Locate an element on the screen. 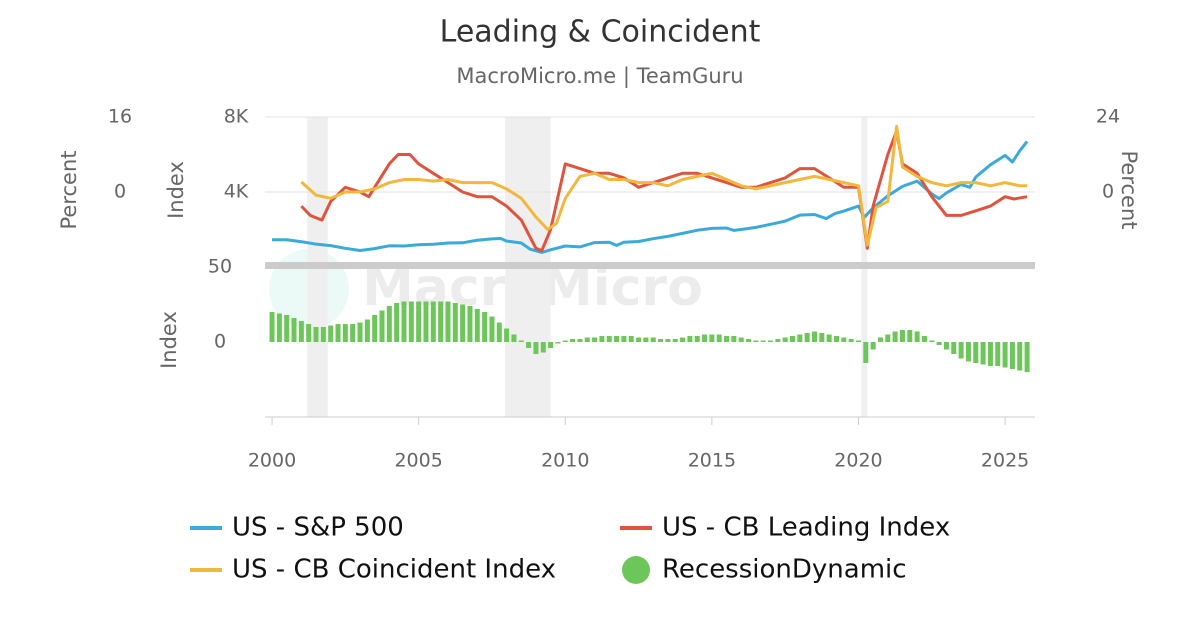 The height and width of the screenshot is (630, 1200). y3-tick-label: 16 is located at coordinates (120, 117).